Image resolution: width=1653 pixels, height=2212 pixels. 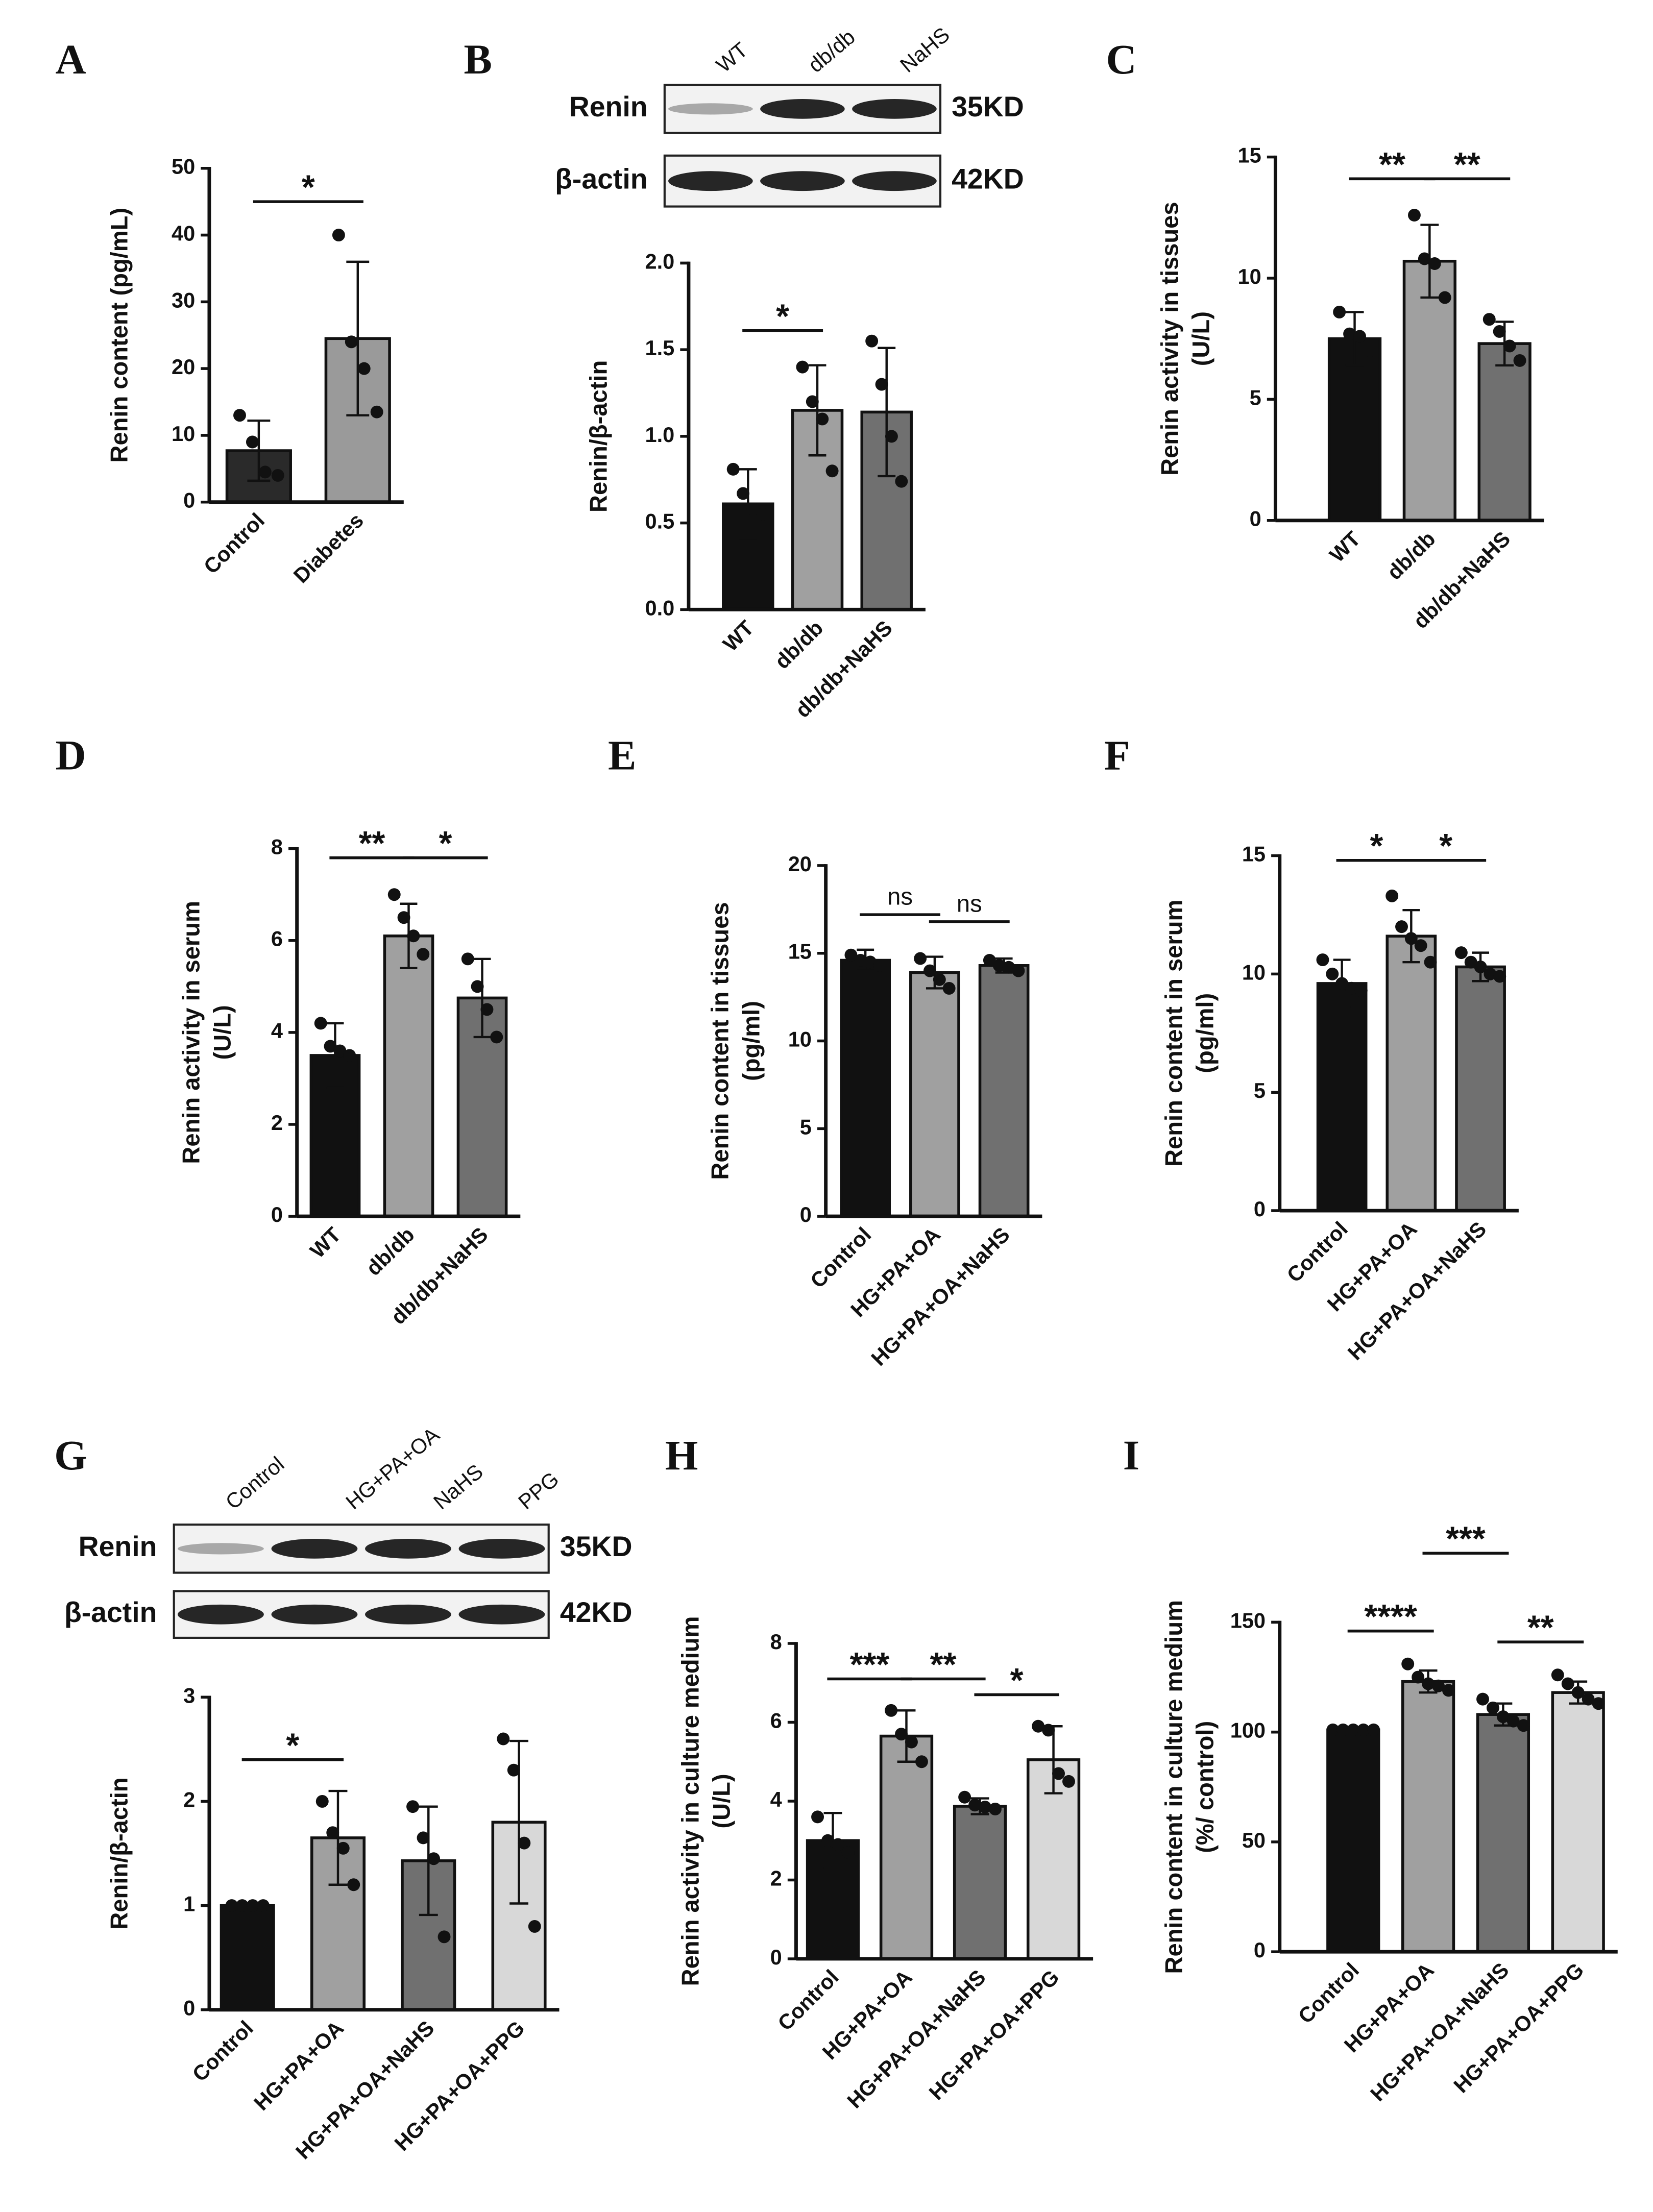 I want to click on y-tick-label: 1, so click(x=189, y=1904).